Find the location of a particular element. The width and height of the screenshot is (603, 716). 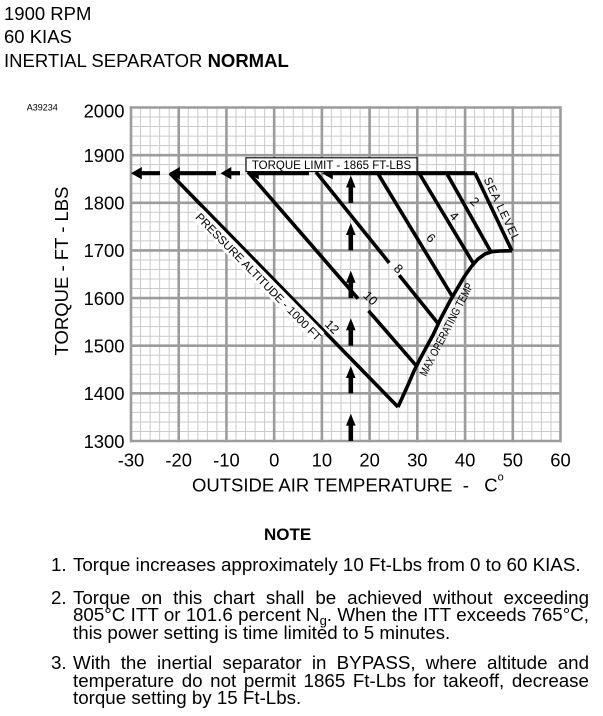

svg-text: 1500 is located at coordinates (104, 346).